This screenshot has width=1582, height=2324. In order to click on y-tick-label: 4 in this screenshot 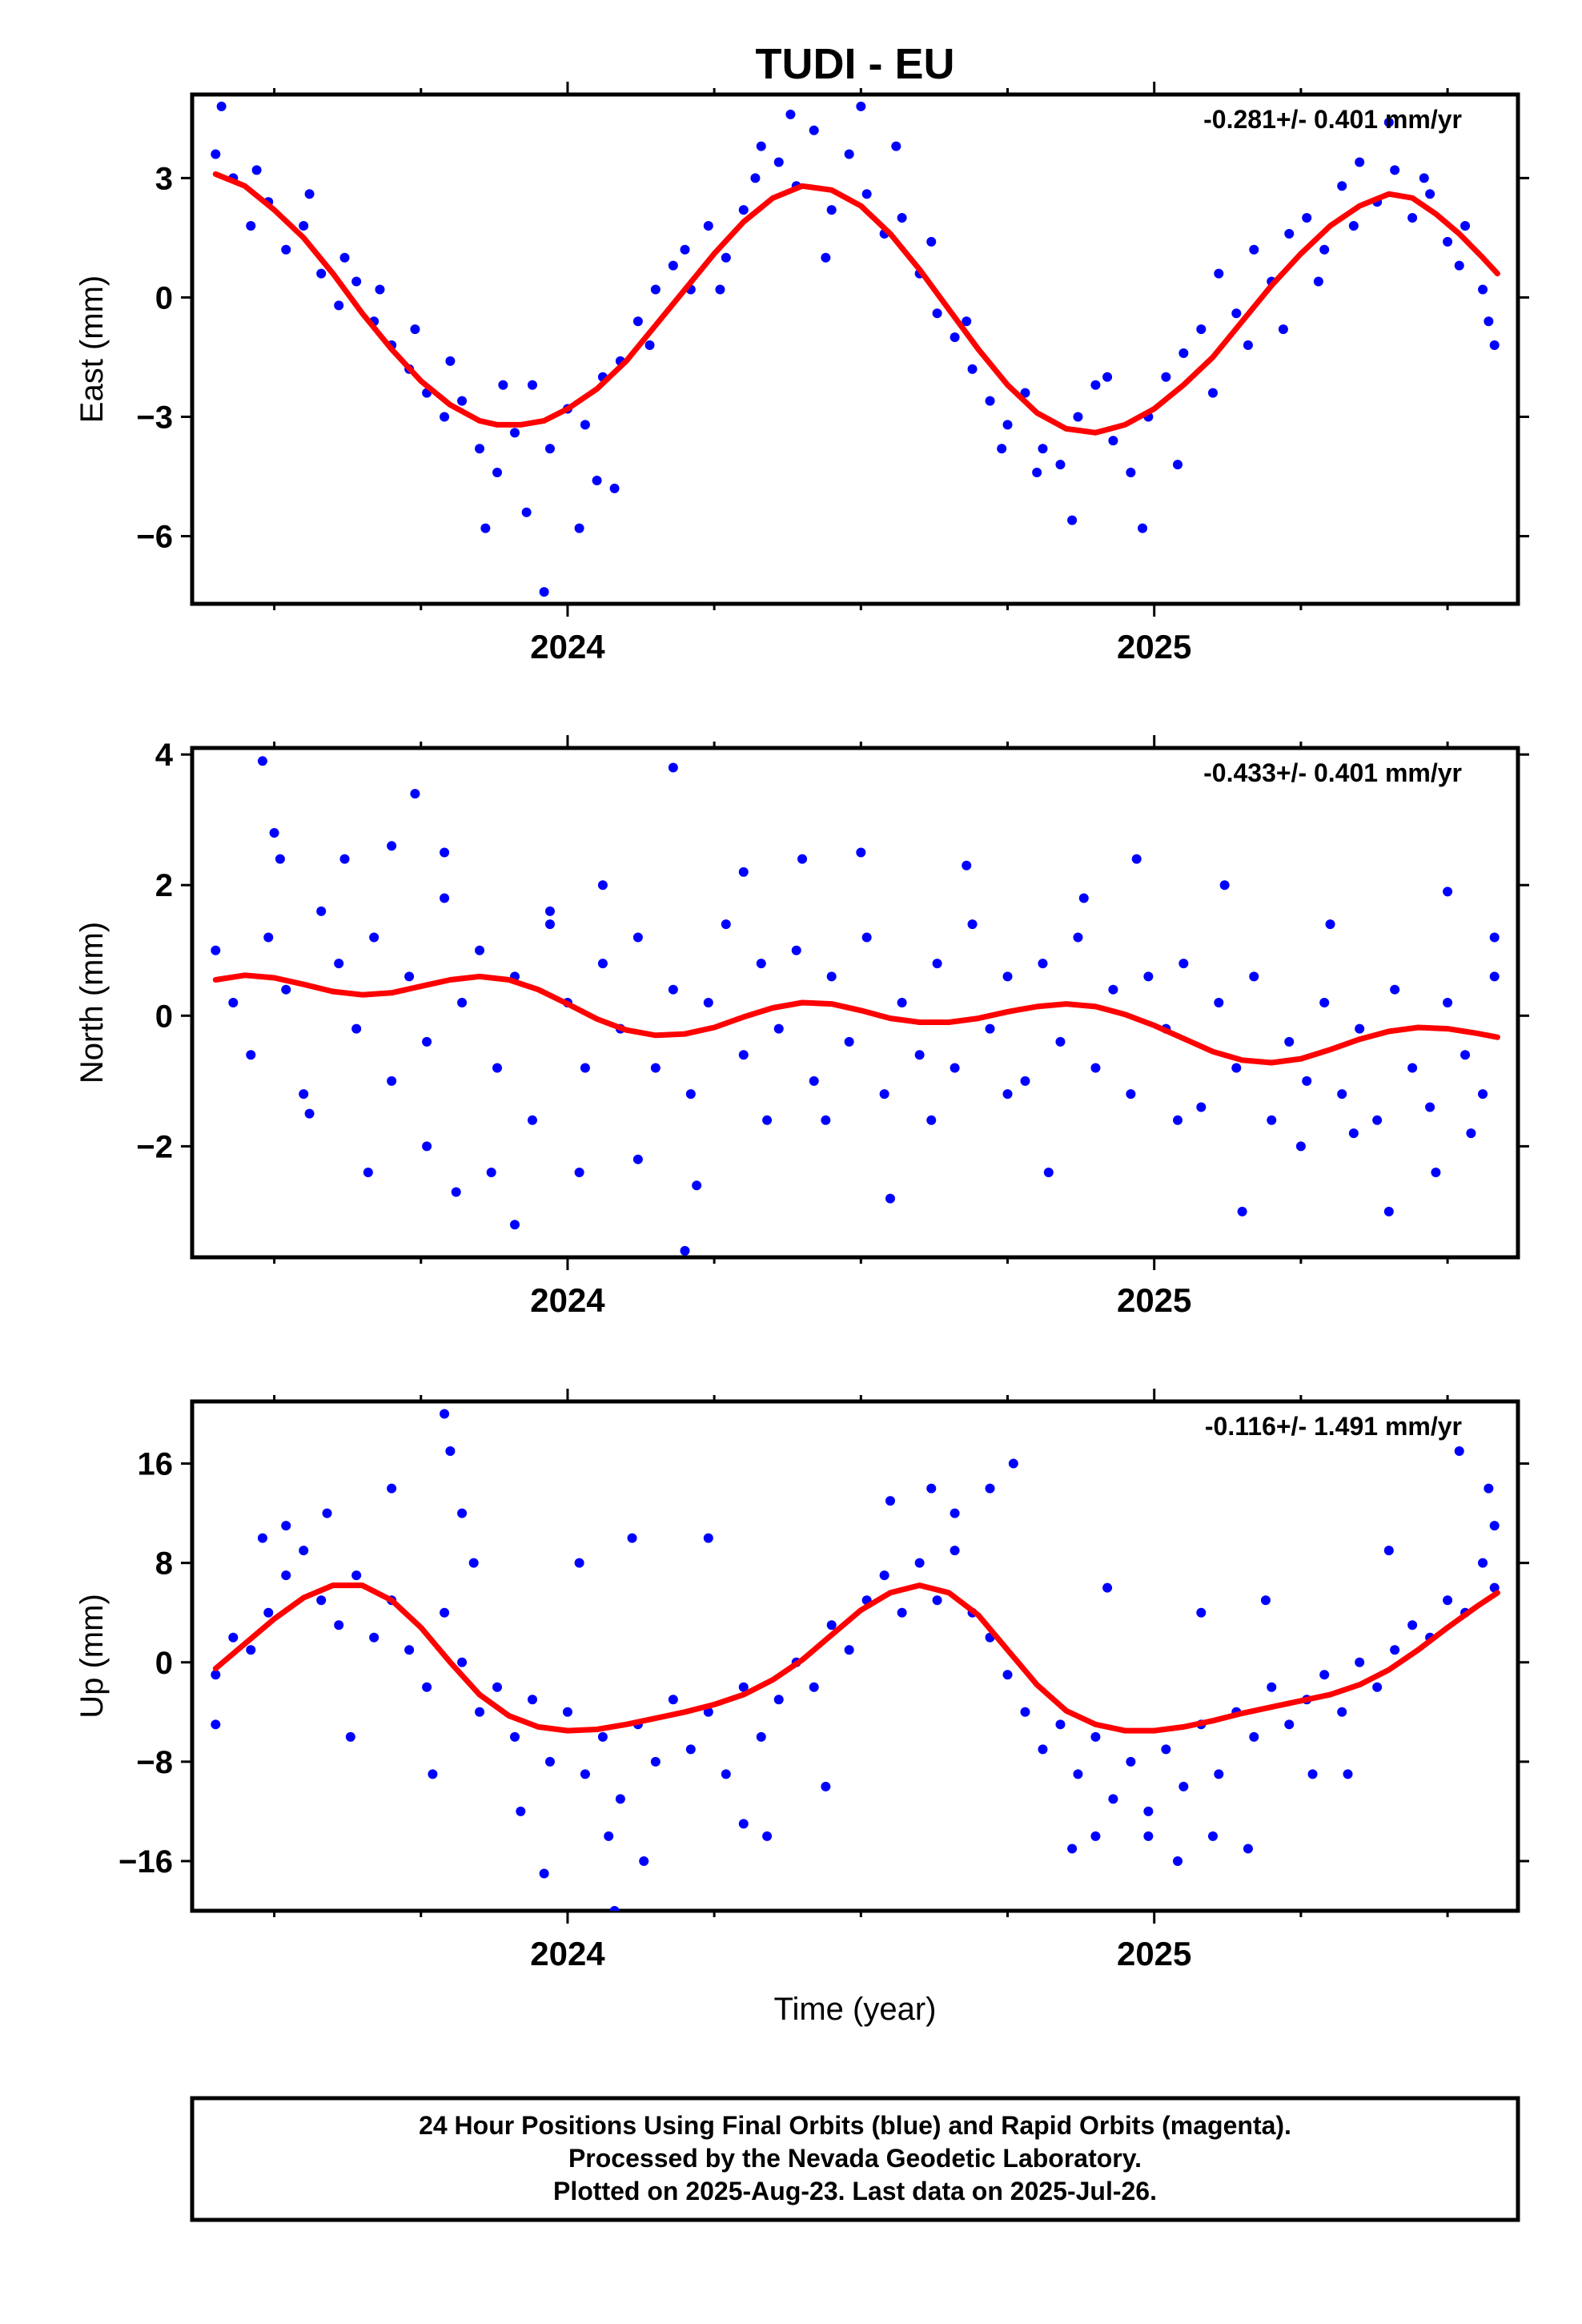, I will do `click(164, 755)`.